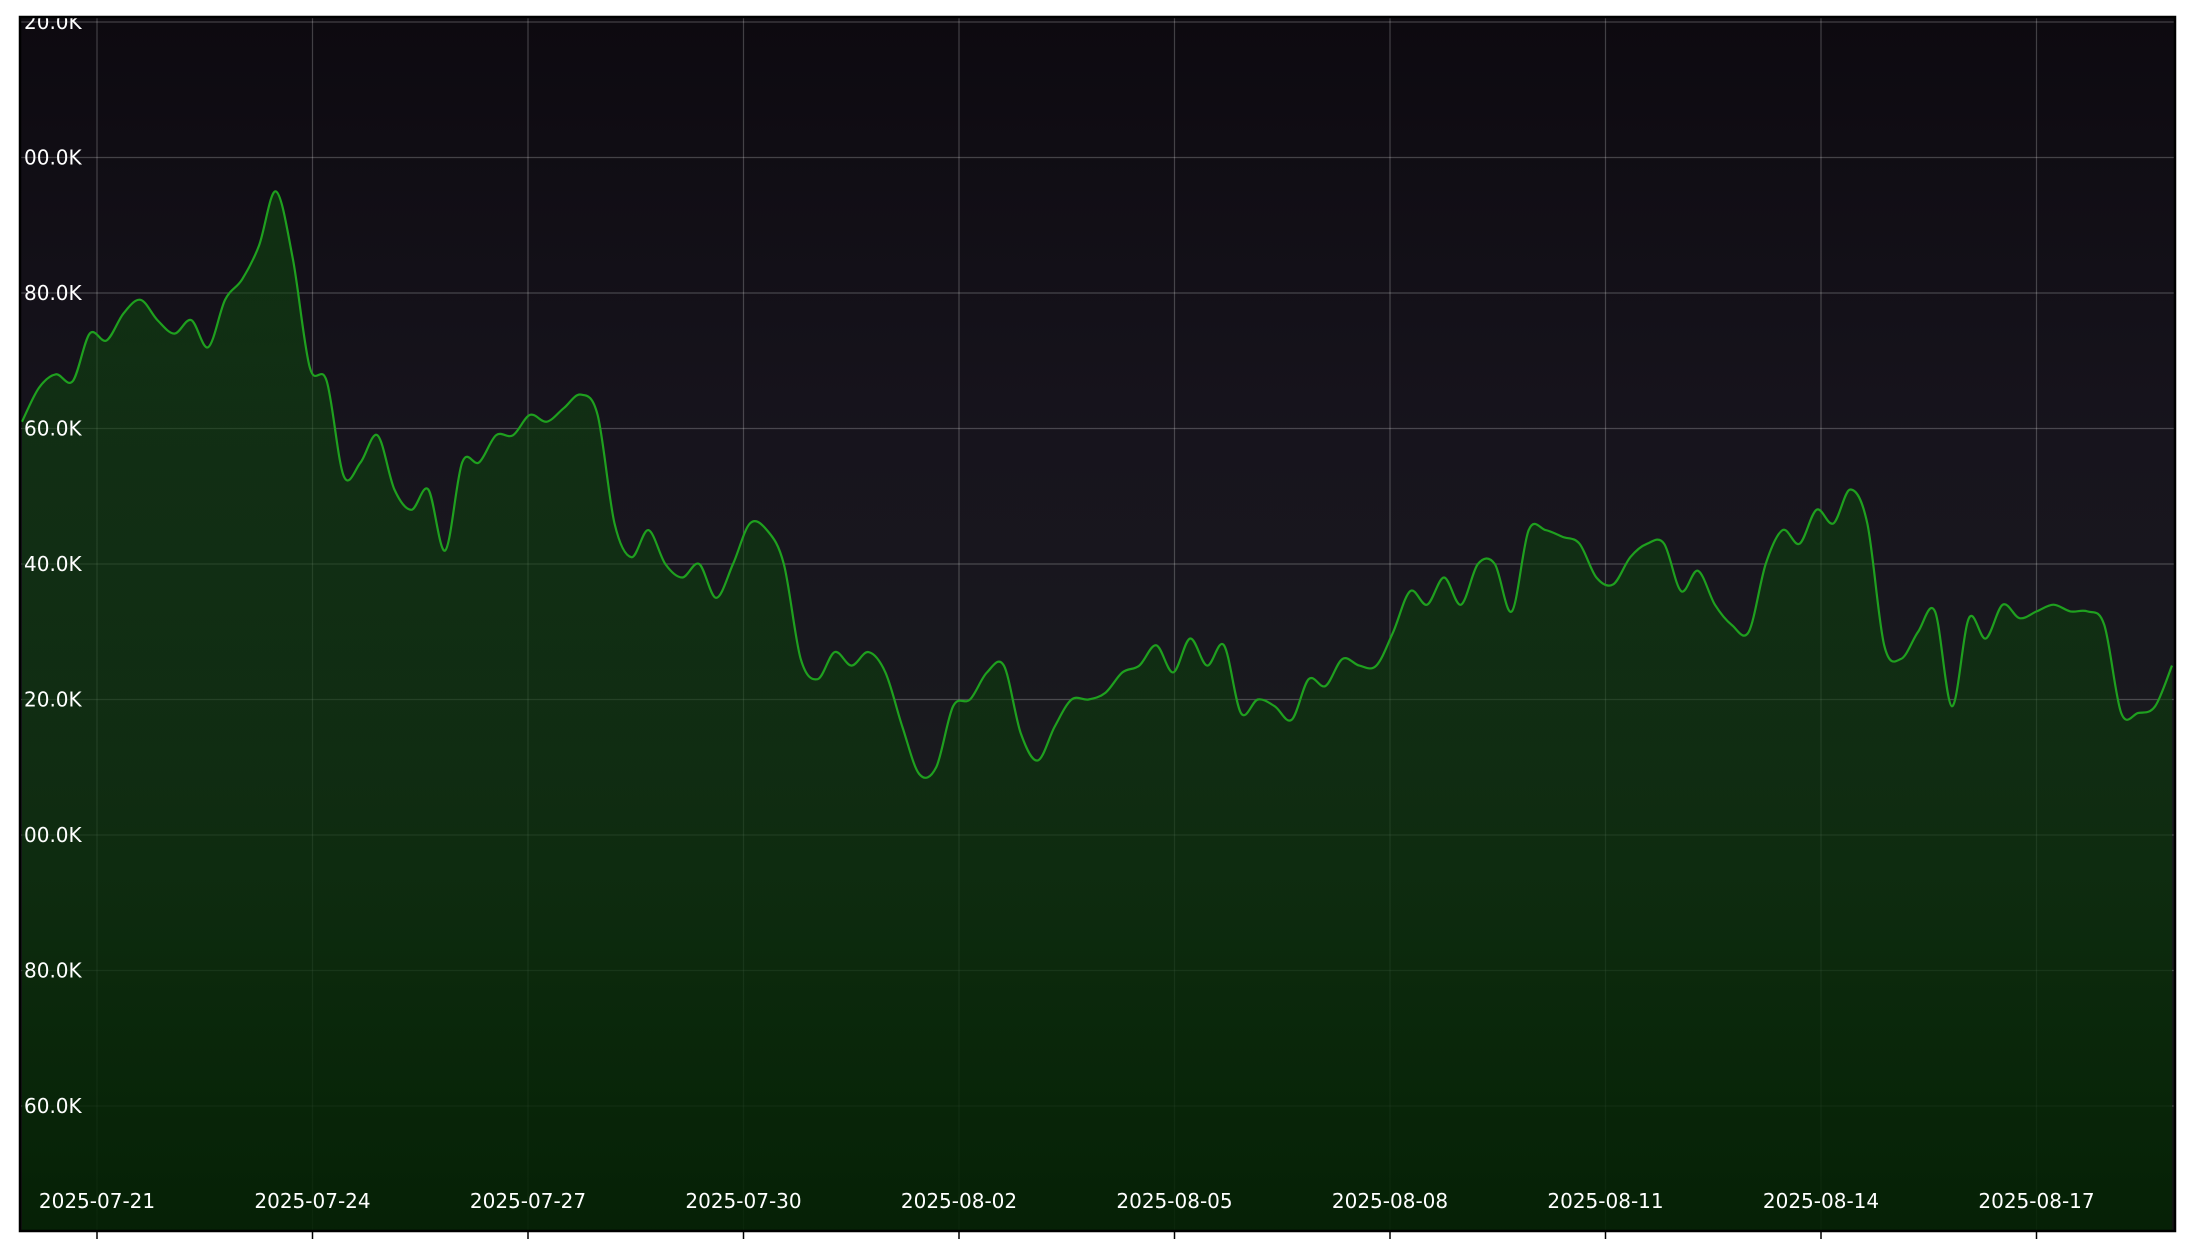 This screenshot has height=1246, width=2187. Describe the element at coordinates (2036, 1201) in the screenshot. I see `x-tick-label: 2025-08-17` at that location.